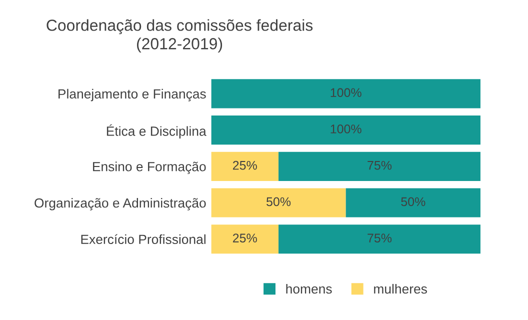 This screenshot has height=320, width=528. What do you see at coordinates (143, 239) in the screenshot?
I see `y-tick-label: Exercício Profissional` at bounding box center [143, 239].